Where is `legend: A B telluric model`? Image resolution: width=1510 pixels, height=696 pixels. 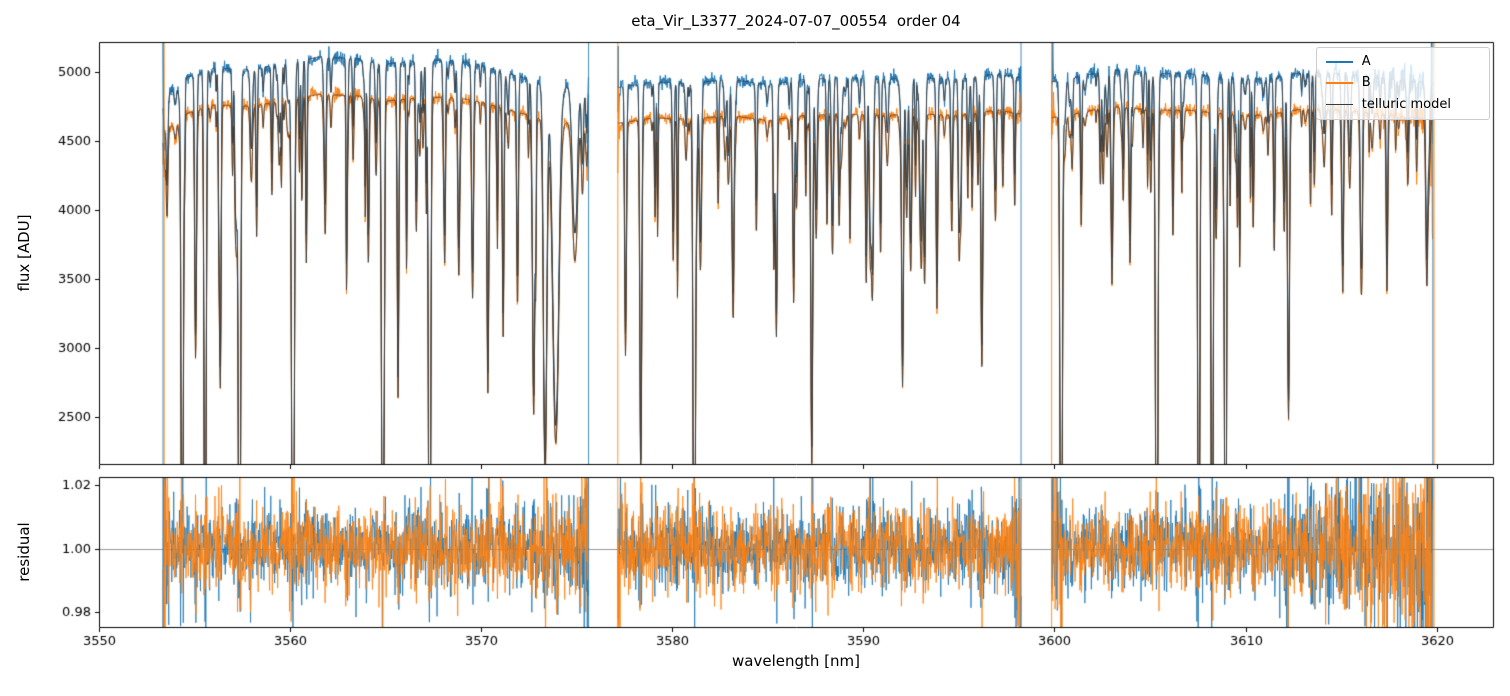 legend: A B telluric model is located at coordinates (1402, 83).